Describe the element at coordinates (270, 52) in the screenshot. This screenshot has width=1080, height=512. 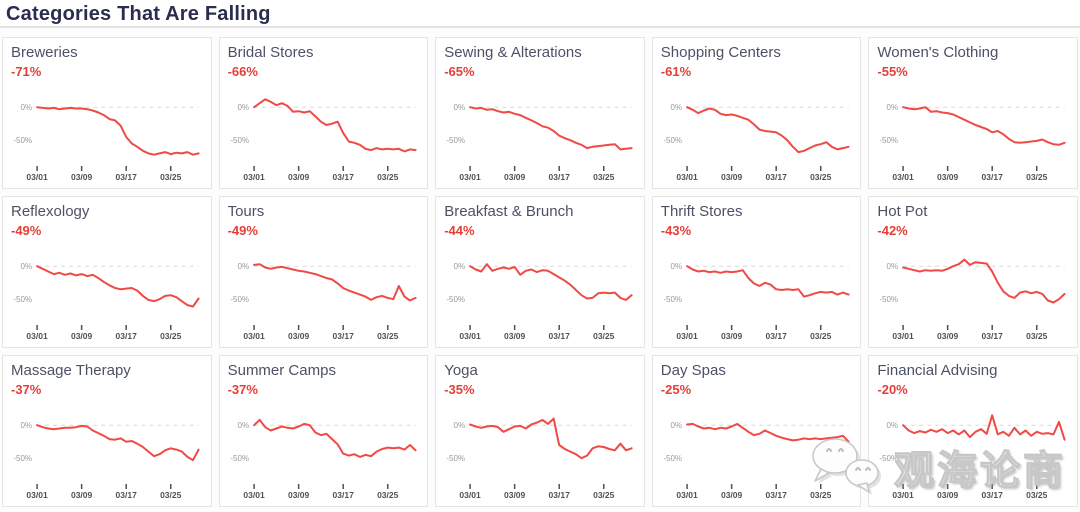
I see `category-name: Bridal Stores` at that location.